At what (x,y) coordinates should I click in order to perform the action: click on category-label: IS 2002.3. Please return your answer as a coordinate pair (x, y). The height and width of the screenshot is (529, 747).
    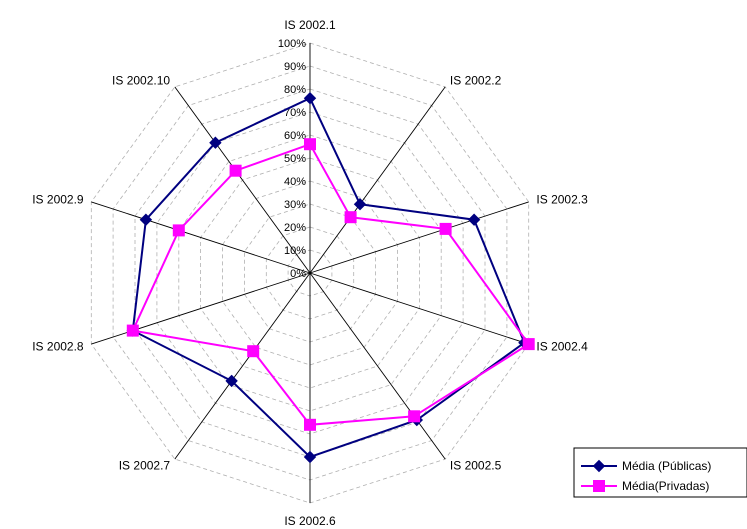
    Looking at the image, I should click on (562, 200).